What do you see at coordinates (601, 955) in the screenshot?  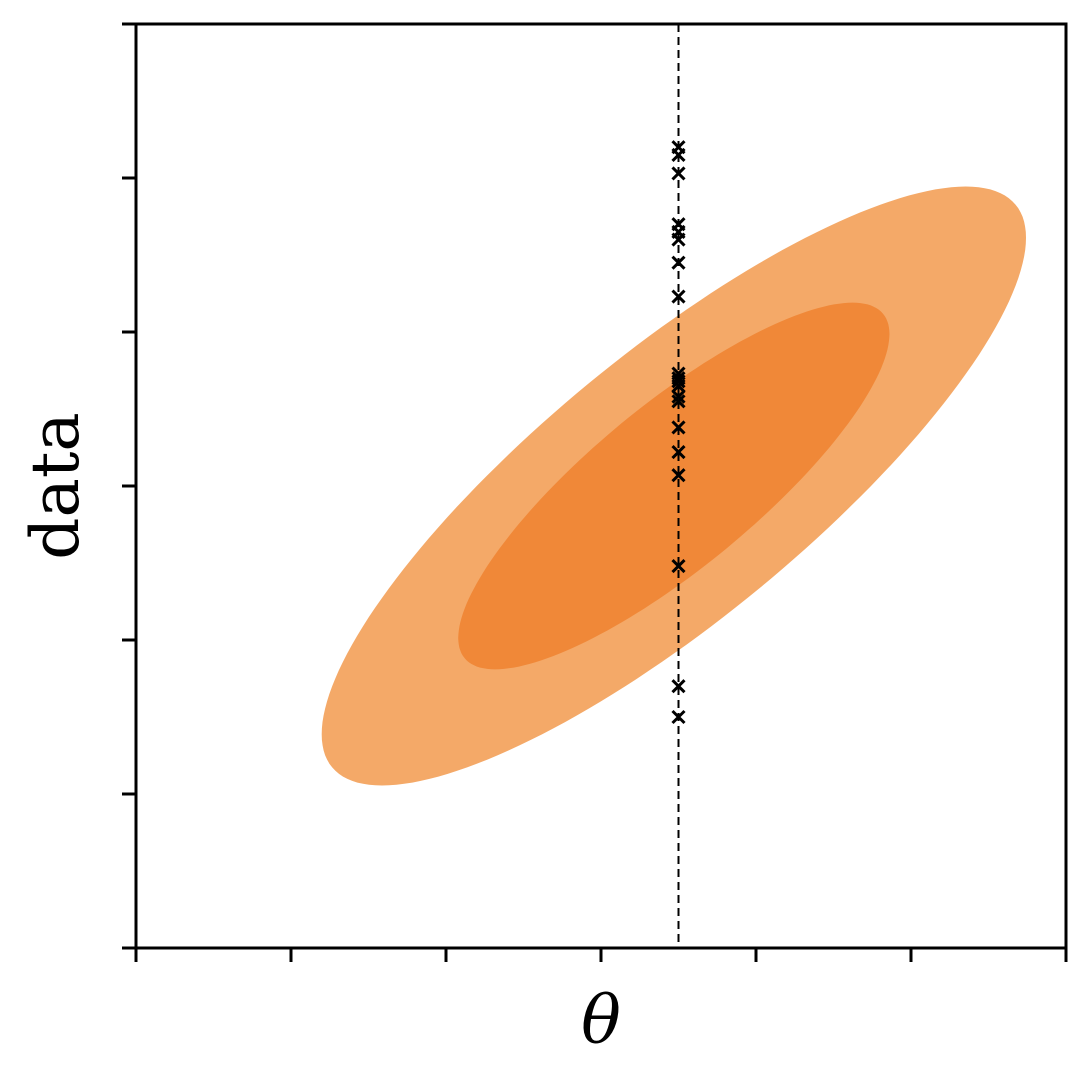 I see `x-axis-ticks` at bounding box center [601, 955].